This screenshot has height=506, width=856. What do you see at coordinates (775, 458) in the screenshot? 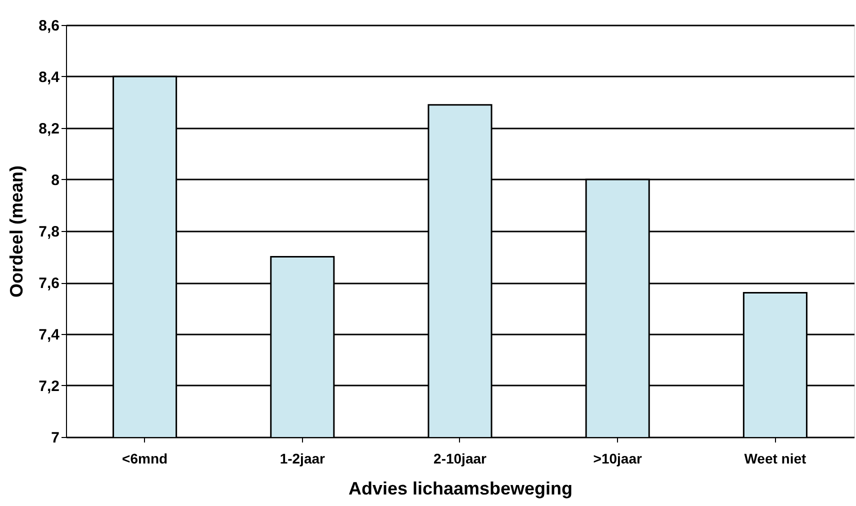
I see `x-tick-label: Weet niet` at bounding box center [775, 458].